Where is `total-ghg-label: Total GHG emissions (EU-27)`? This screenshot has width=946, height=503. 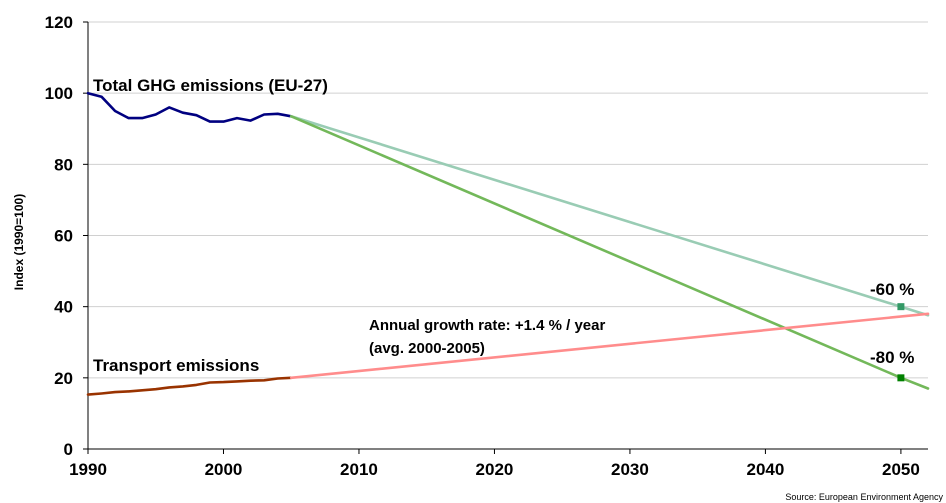 total-ghg-label: Total GHG emissions (EU-27) is located at coordinates (210, 85).